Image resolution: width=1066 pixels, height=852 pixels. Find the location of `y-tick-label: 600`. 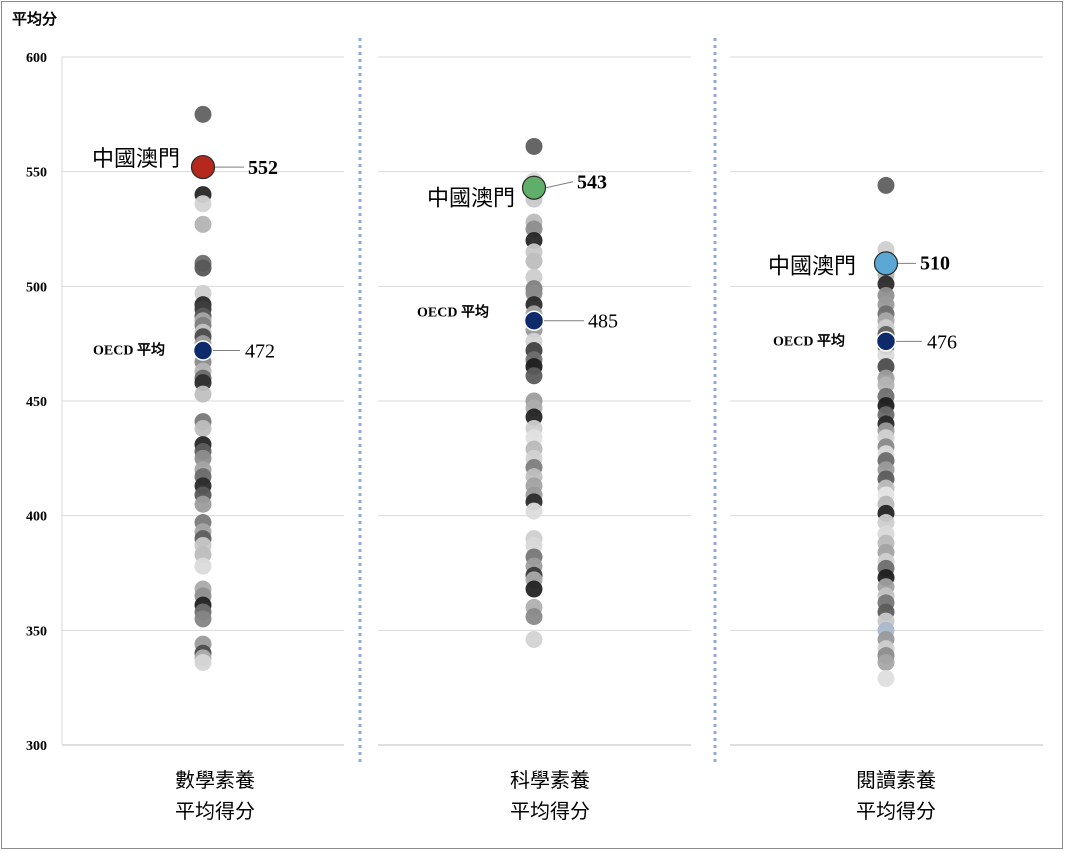

y-tick-label: 600 is located at coordinates (36, 58).